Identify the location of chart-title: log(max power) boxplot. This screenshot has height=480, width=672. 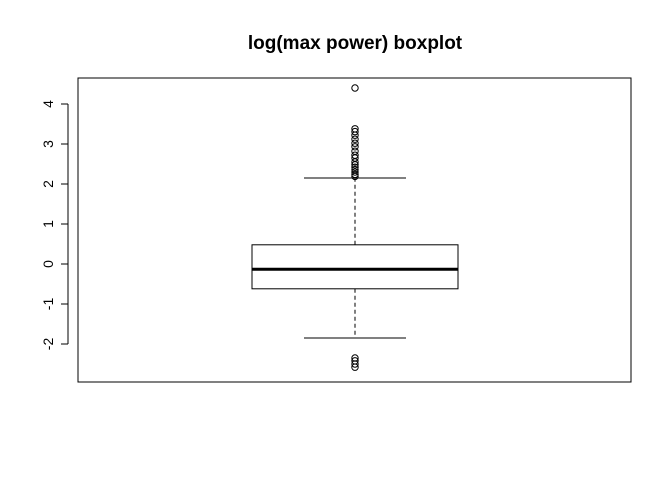
(355, 43).